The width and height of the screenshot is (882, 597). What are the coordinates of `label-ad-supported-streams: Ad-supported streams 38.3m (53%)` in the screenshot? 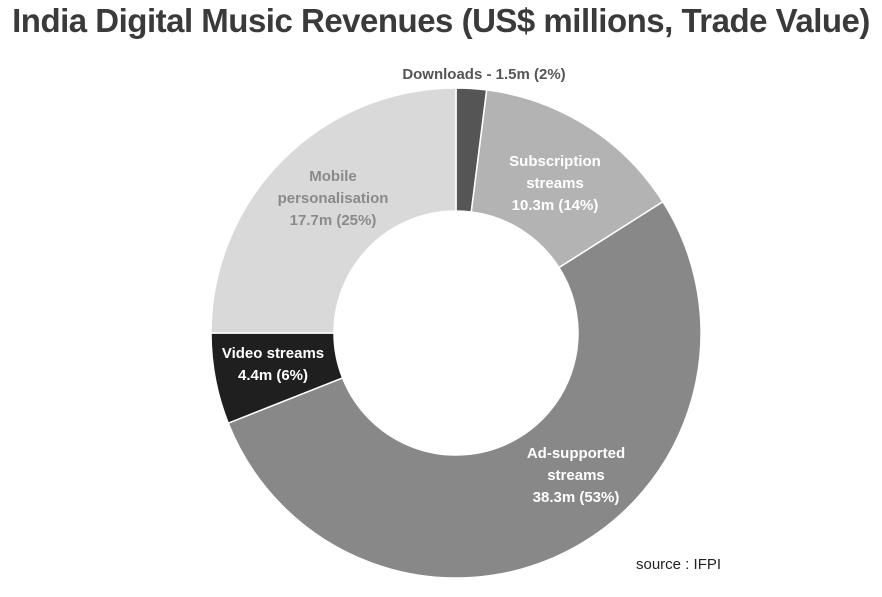 It's located at (576, 475).